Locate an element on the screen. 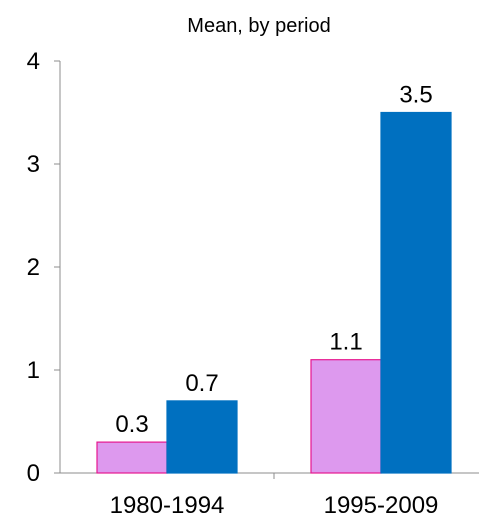 Image resolution: width=479 pixels, height=527 pixels. y-tick-label: 2 is located at coordinates (33, 267).